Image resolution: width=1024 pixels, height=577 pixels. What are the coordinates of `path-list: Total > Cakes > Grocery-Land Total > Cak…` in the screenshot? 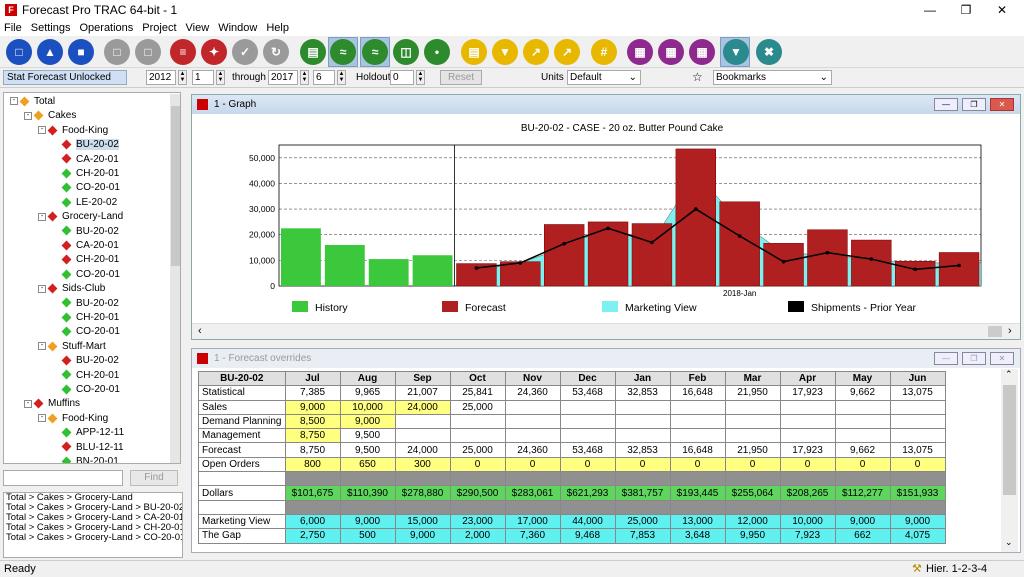 It's located at (93, 525).